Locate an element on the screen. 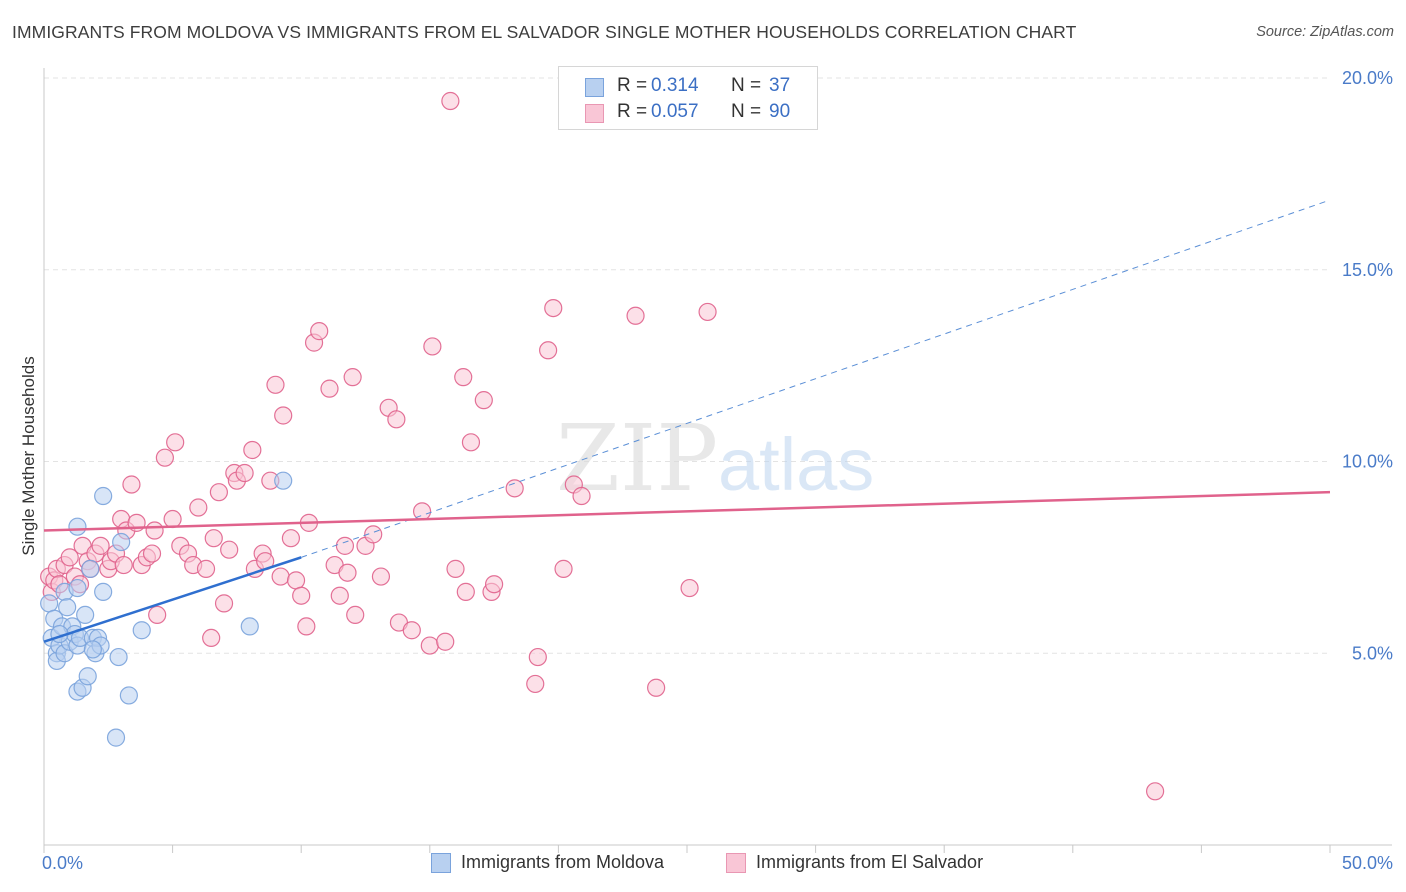 The image size is (1406, 892). series-moldova is located at coordinates (166, 609).